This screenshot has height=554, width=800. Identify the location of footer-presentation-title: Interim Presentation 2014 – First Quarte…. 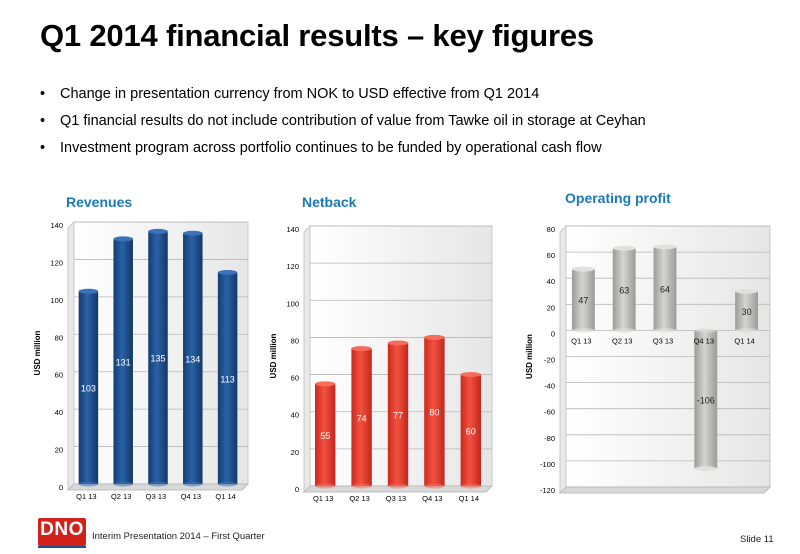
(178, 536).